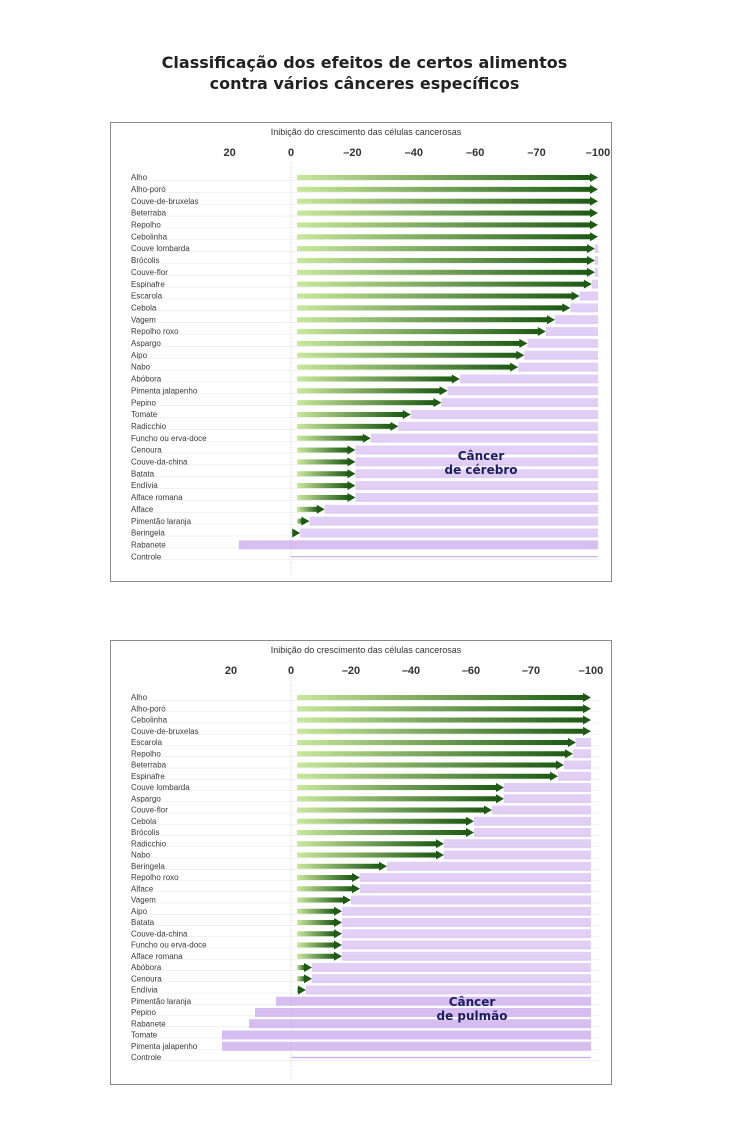  Describe the element at coordinates (143, 319) in the screenshot. I see `category-label: Vagem` at that location.